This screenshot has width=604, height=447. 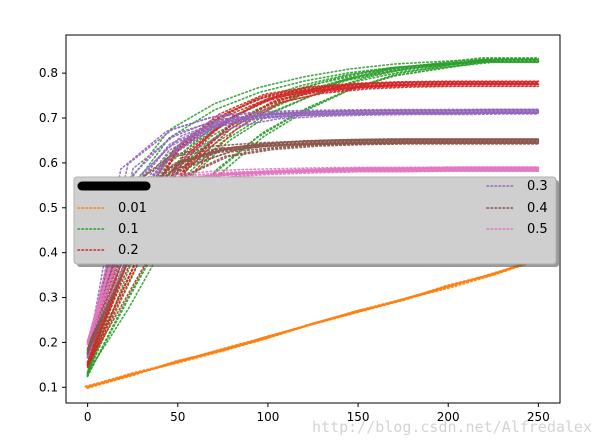 What do you see at coordinates (128, 229) in the screenshot?
I see `legend-label: 0.1` at bounding box center [128, 229].